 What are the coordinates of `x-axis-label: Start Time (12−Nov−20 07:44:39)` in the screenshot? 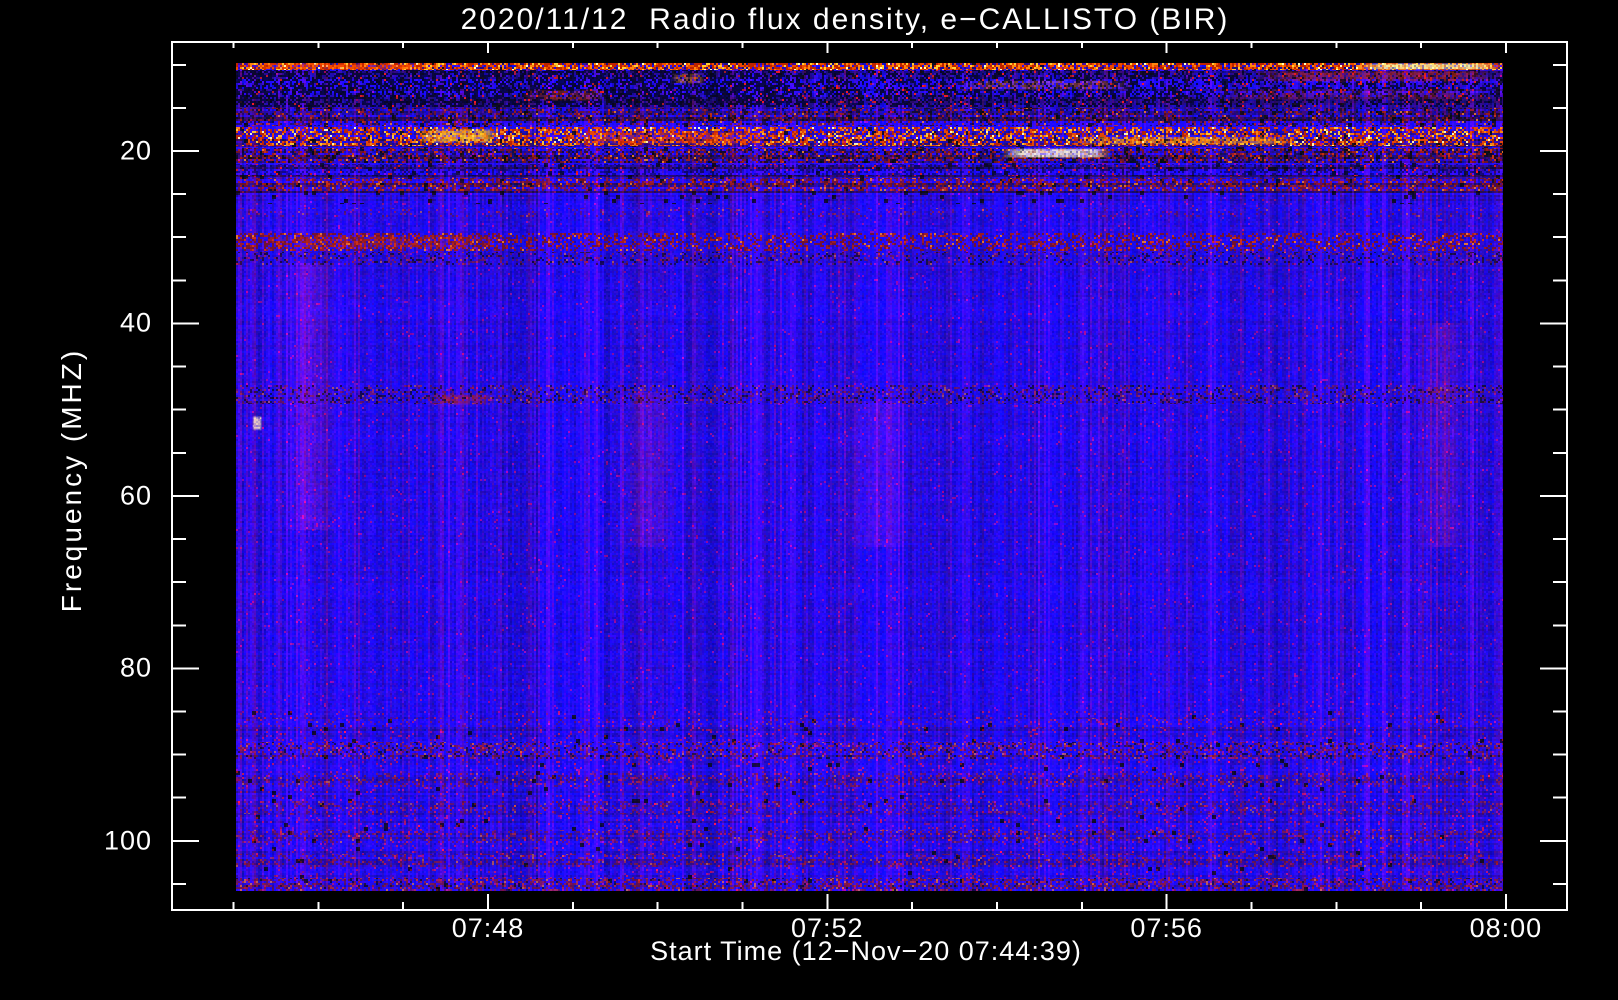 It's located at (866, 951).